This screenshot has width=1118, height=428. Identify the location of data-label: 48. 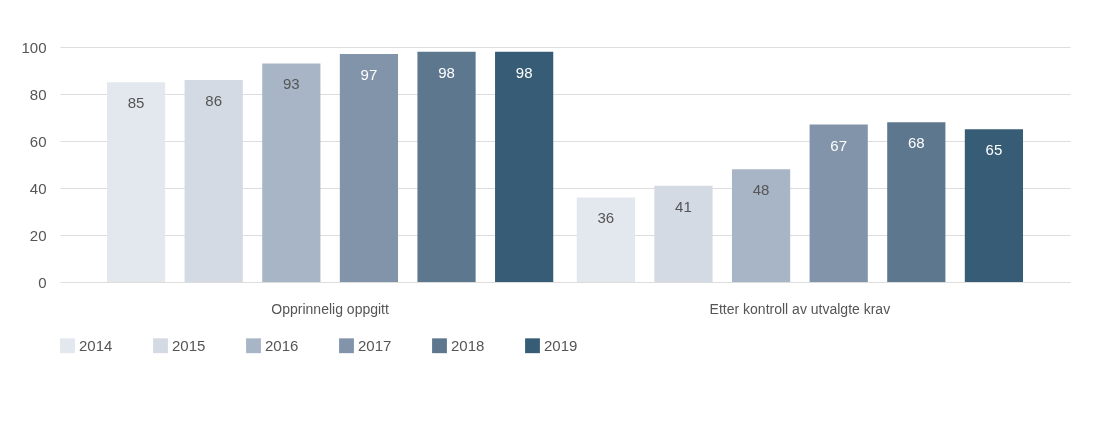
(761, 190).